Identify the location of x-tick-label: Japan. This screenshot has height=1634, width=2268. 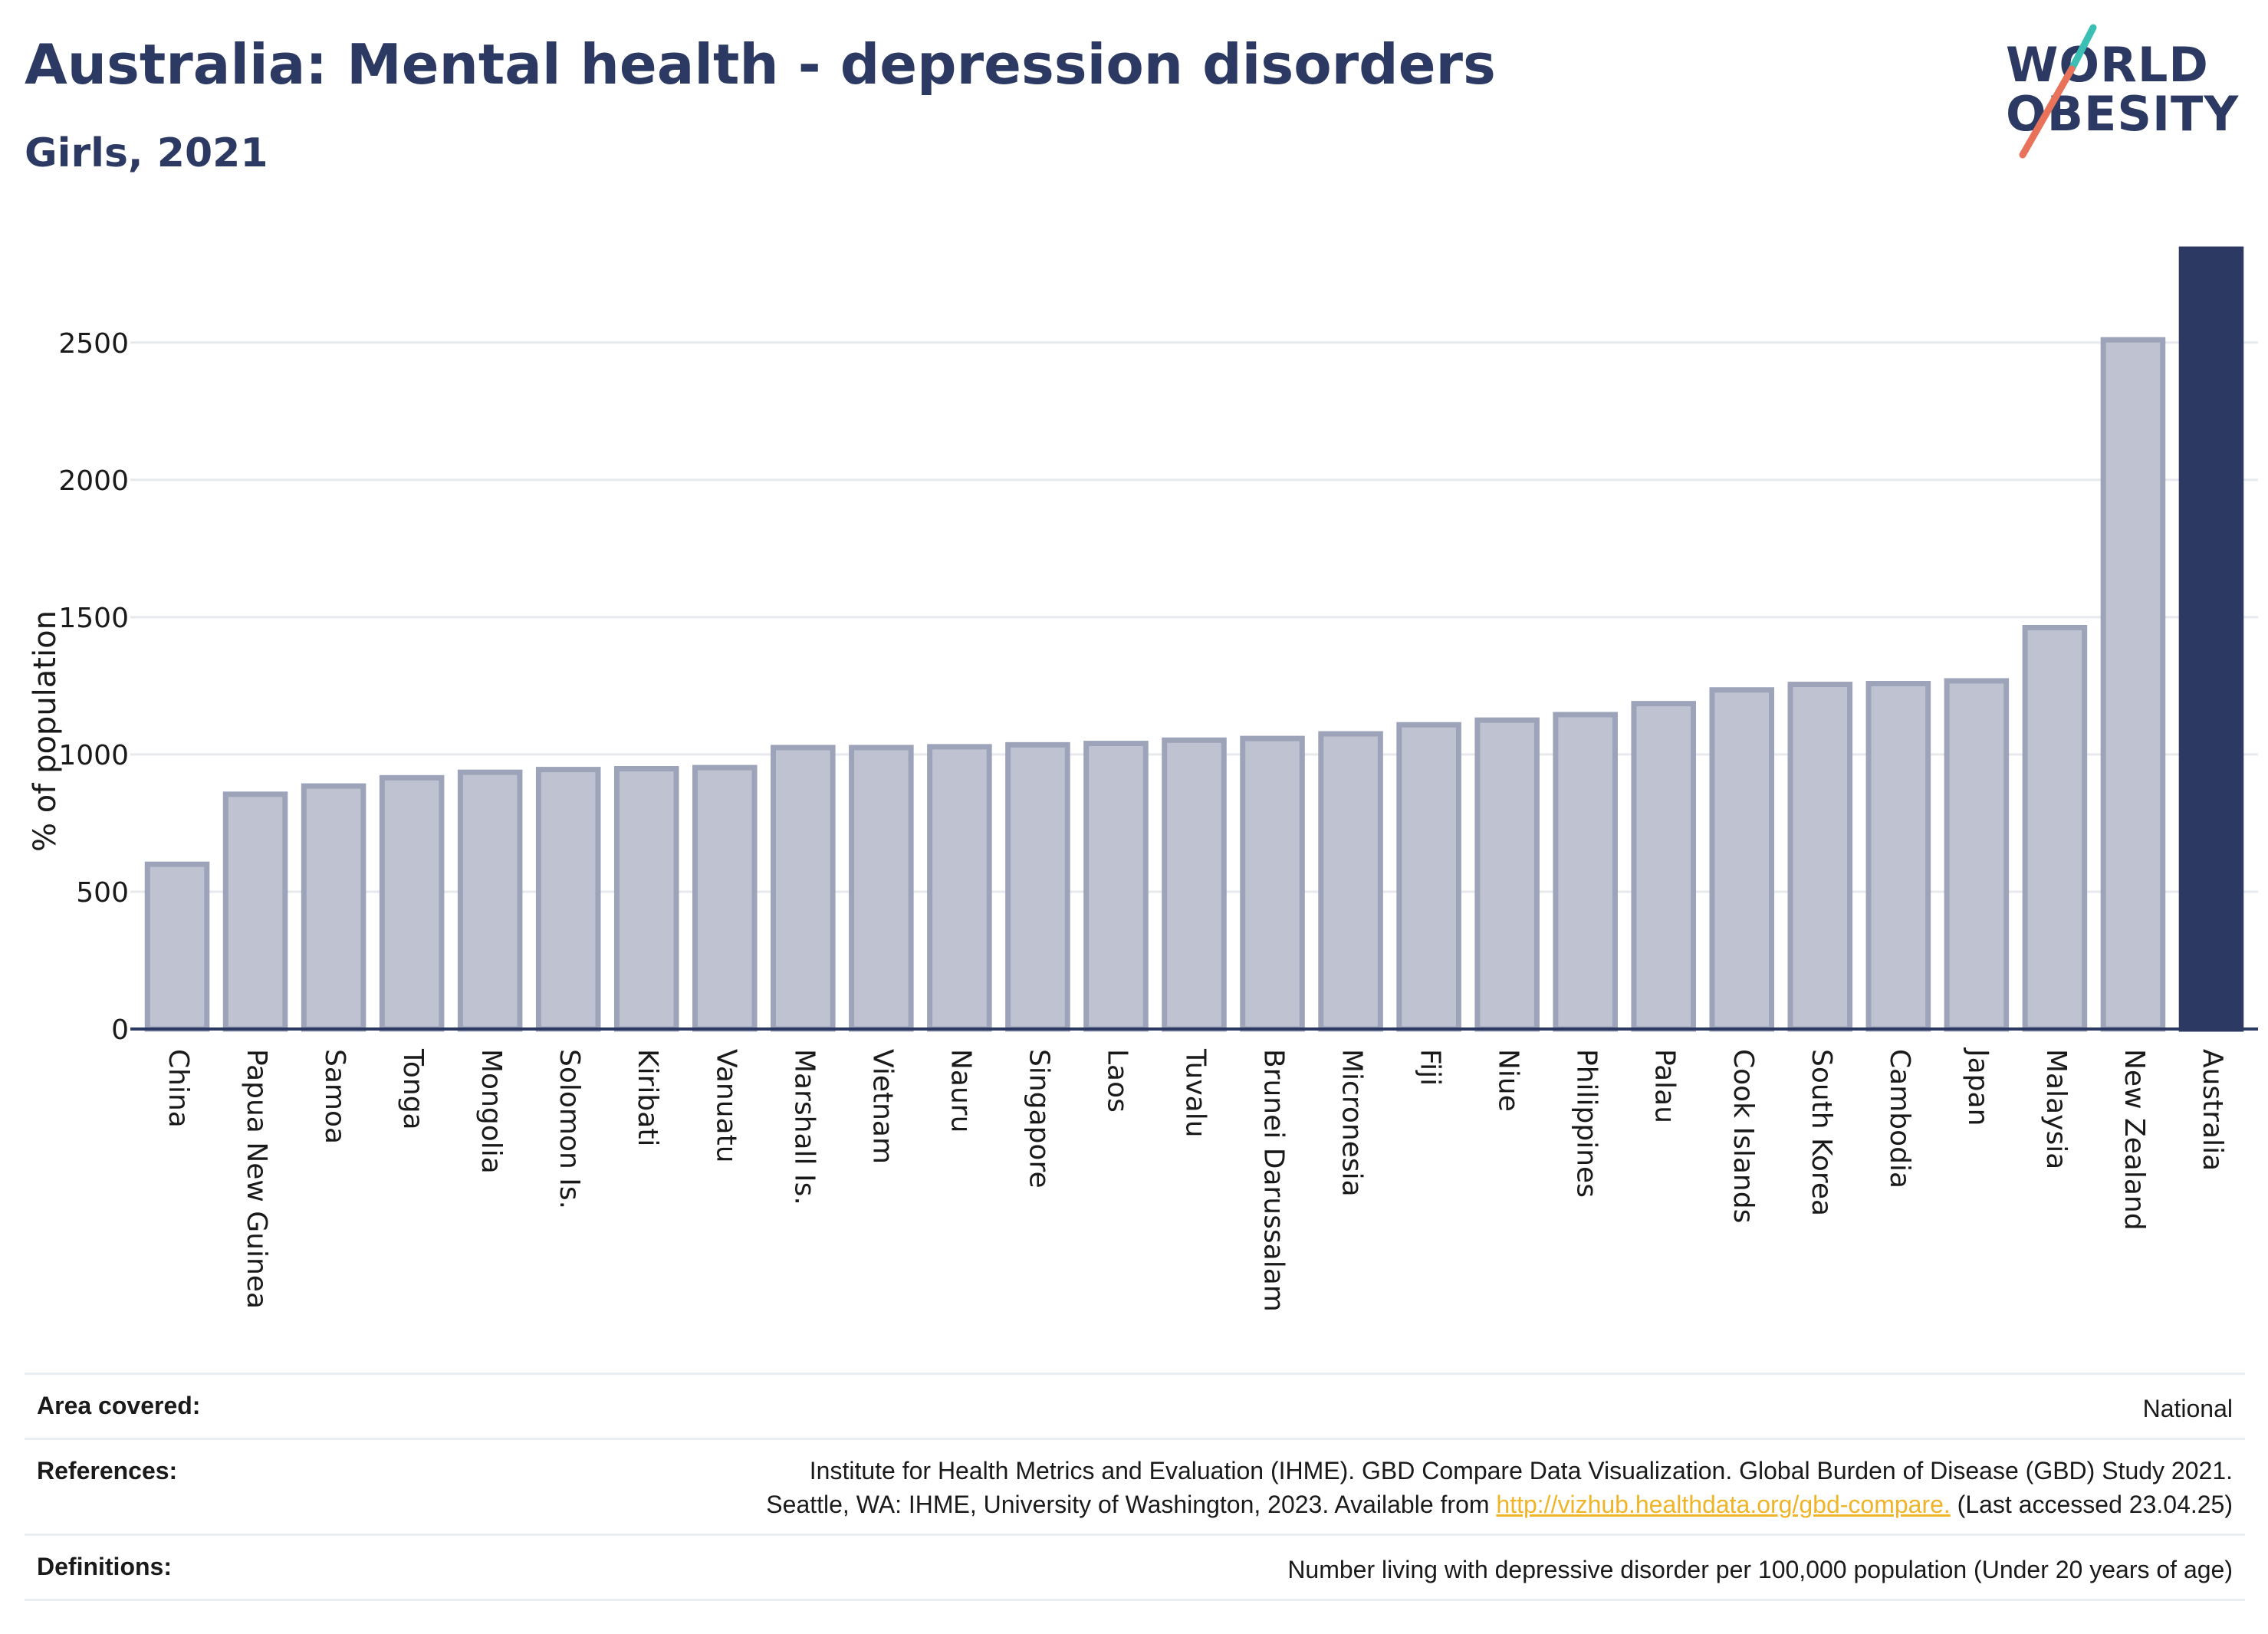
(1978, 1086).